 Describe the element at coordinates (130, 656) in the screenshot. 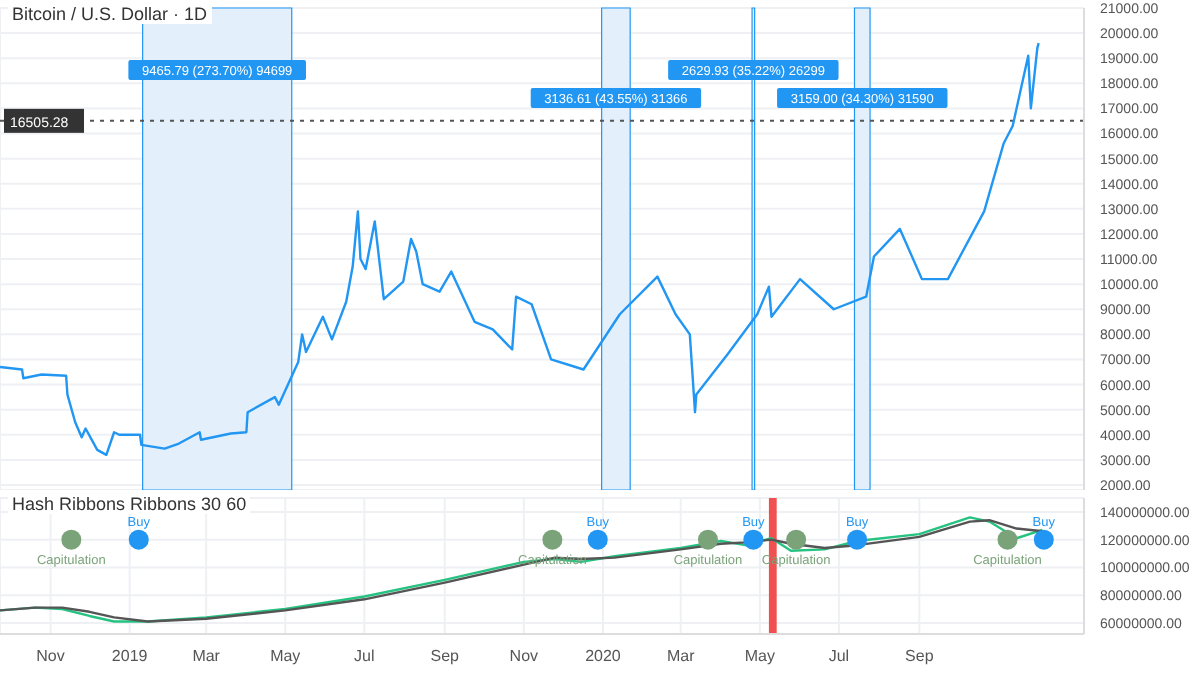

I see `x-tick-label: 2019` at that location.